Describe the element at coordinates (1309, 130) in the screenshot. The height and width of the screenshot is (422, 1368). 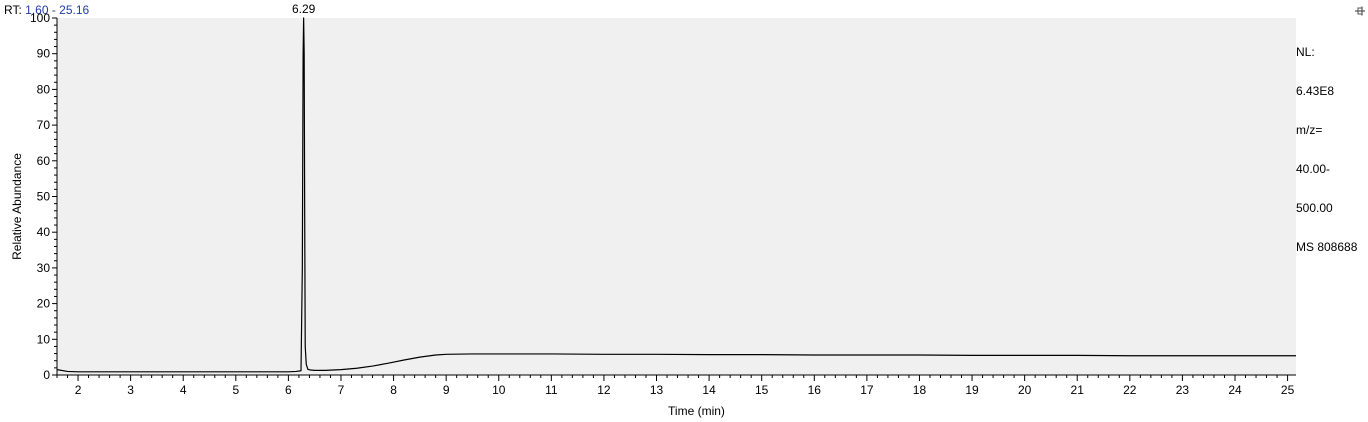
I see `mz-label: m/z=` at that location.